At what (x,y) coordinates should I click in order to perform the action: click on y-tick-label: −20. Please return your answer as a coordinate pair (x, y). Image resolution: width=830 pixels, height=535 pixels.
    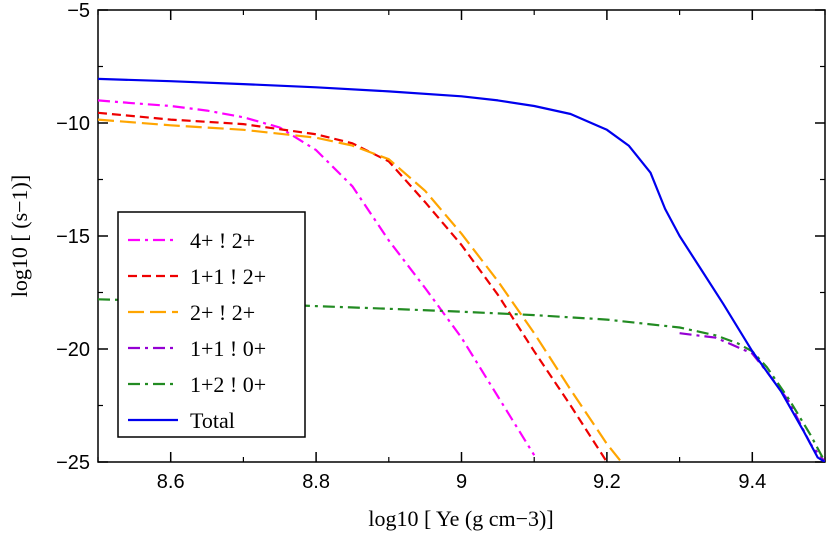
    Looking at the image, I should click on (73, 350).